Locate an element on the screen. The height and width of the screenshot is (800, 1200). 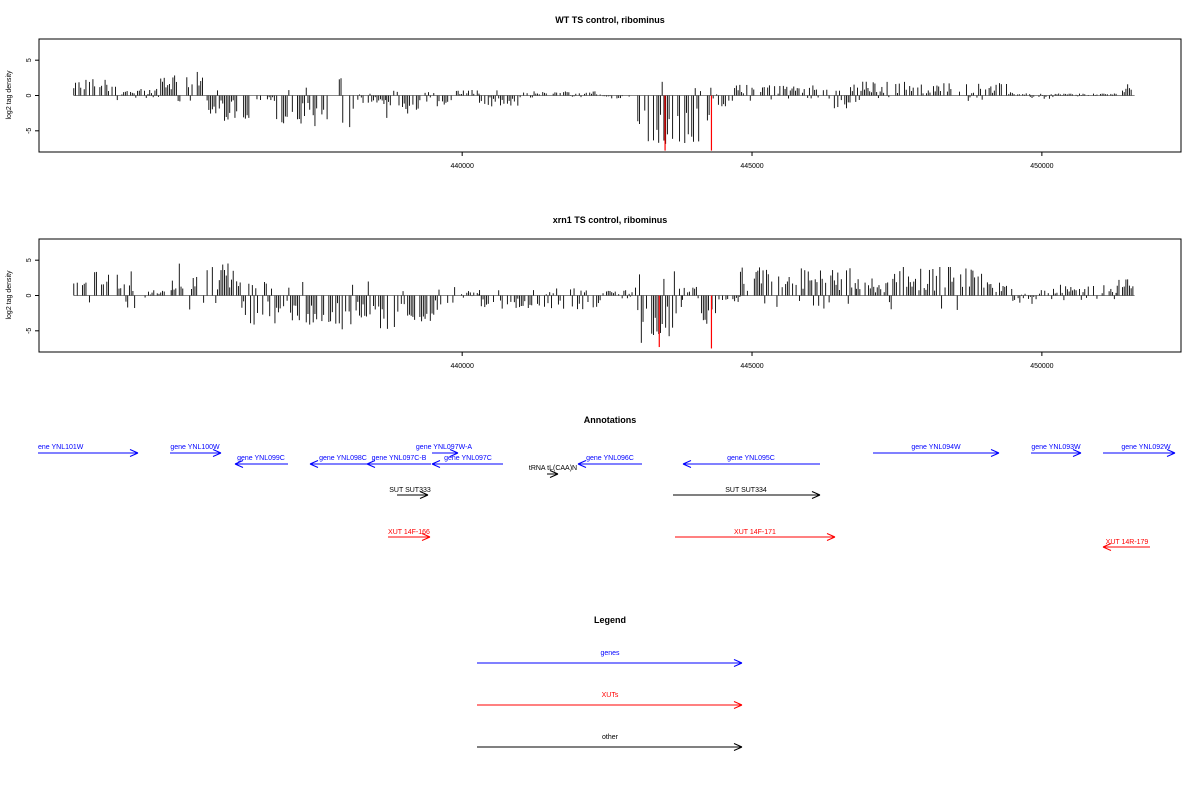
wt-track-title: WT TS control, ribominus is located at coordinates (610, 20).